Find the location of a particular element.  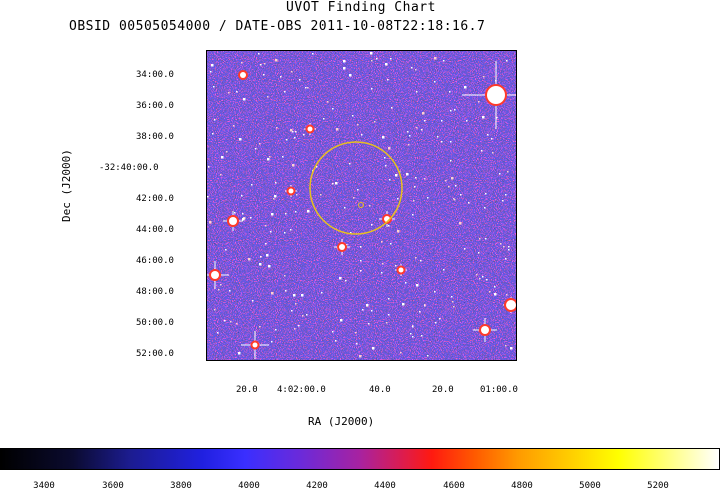

colorbar is located at coordinates (360, 459).